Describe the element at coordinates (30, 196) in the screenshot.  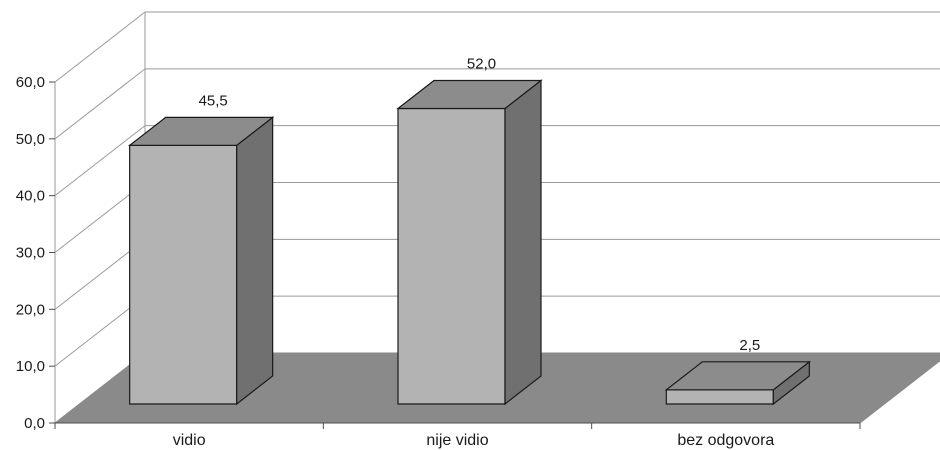
I see `y-tick-label: 40,0` at that location.